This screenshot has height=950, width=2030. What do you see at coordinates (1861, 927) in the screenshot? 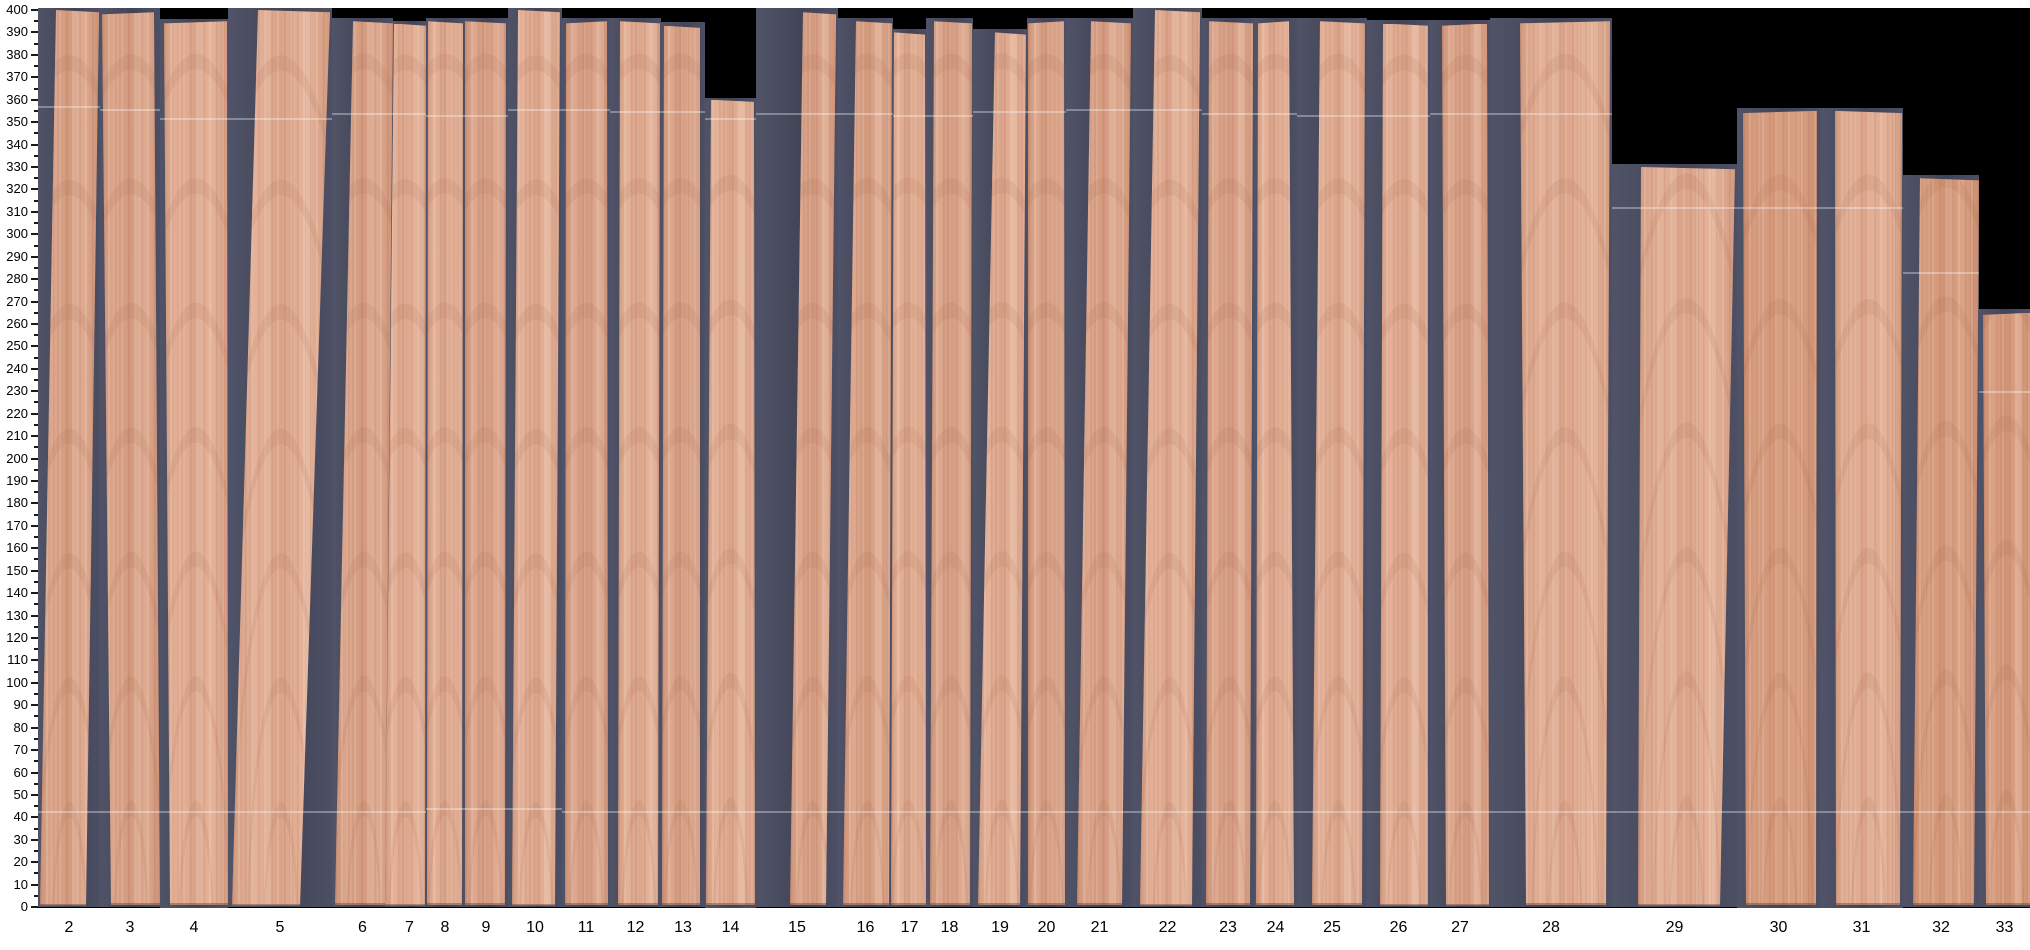
I see `board-number-label-31: 31` at bounding box center [1861, 927].